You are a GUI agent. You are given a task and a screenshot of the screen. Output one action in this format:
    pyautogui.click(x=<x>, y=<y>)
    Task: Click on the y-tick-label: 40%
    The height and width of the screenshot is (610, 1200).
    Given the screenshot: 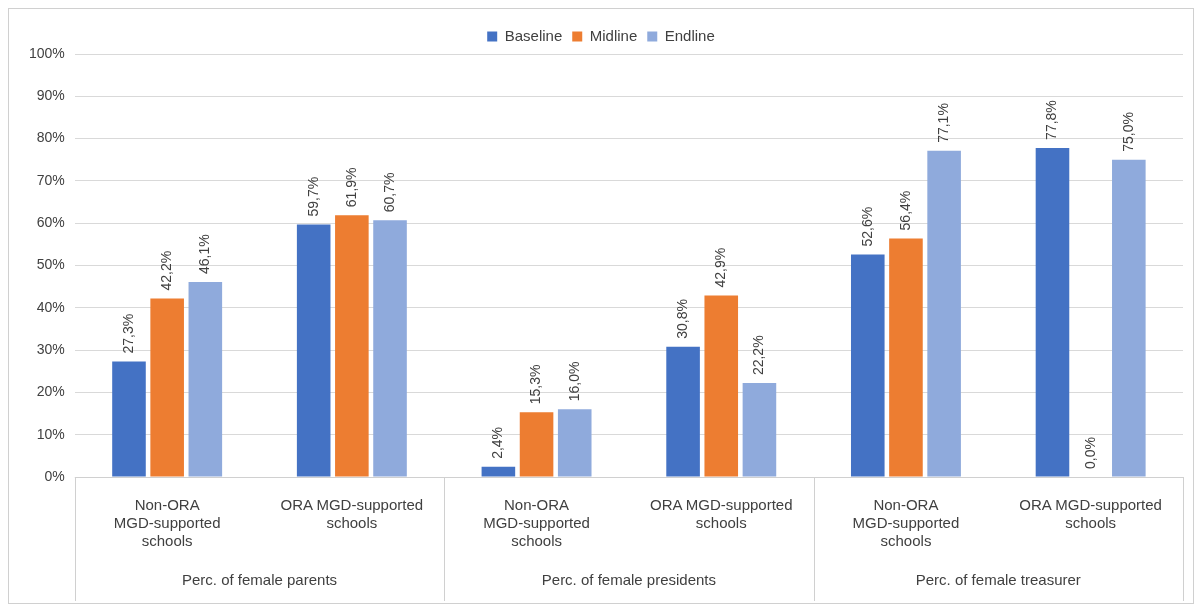 What is the action you would take?
    pyautogui.click(x=50, y=306)
    